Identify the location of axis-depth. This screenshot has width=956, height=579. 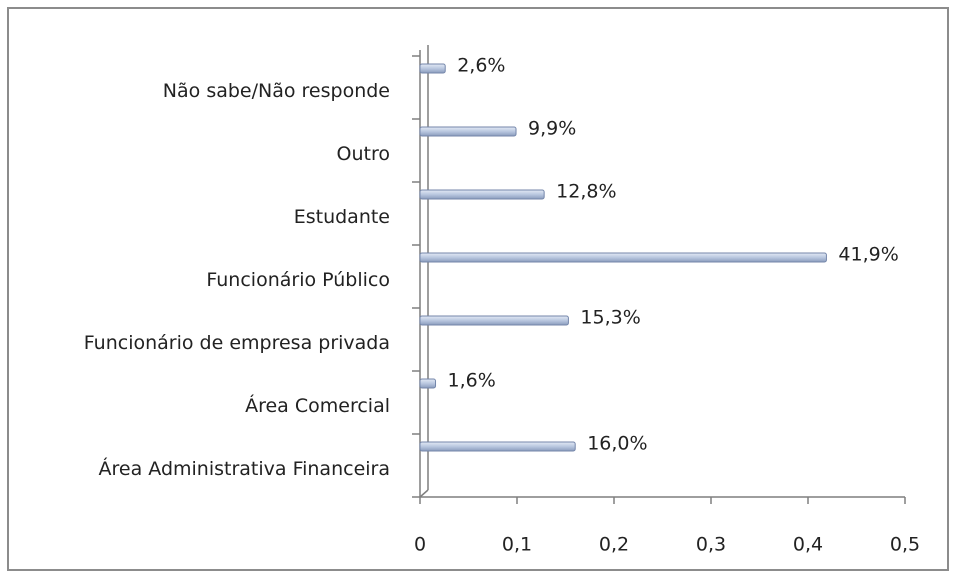
(424, 493).